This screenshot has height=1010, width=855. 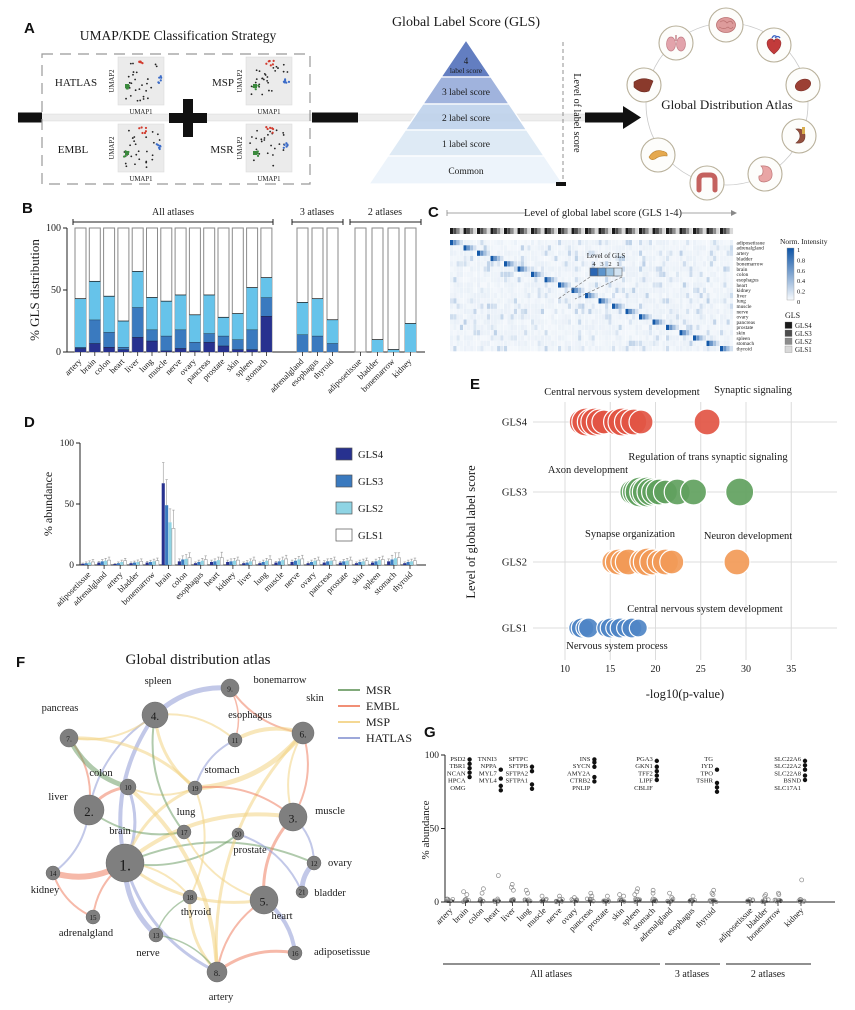 What do you see at coordinates (291, 579) in the screenshot?
I see `d-tissue-label: nerve` at bounding box center [291, 579].